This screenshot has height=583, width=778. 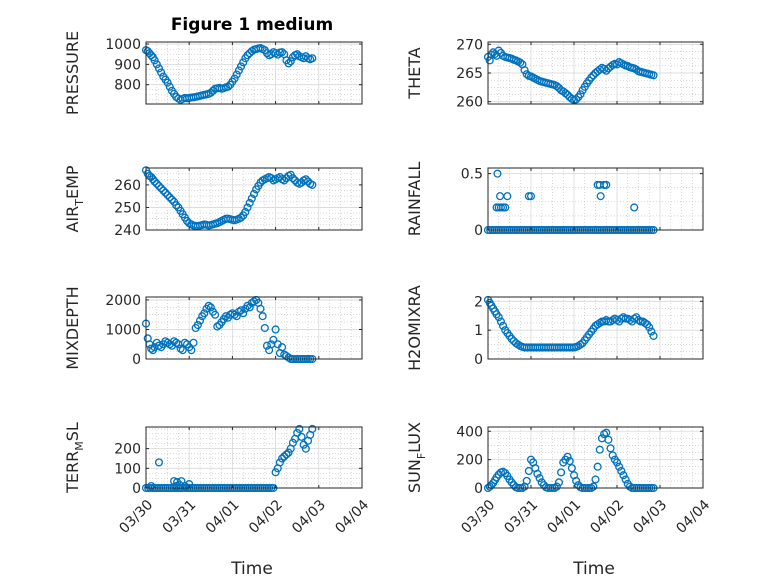 I want to click on y-axis-label: MIXDEPTH, so click(x=72, y=327).